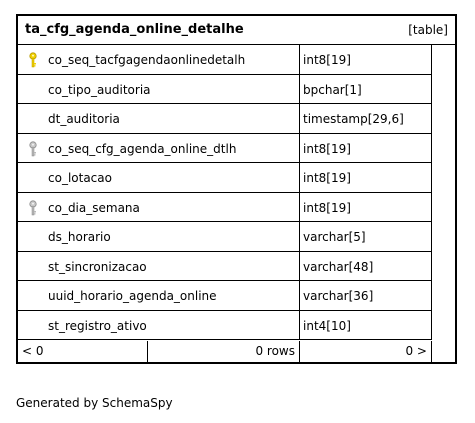 The image size is (475, 423). What do you see at coordinates (97, 325) in the screenshot?
I see `column-name: st_registro_ativo` at bounding box center [97, 325].